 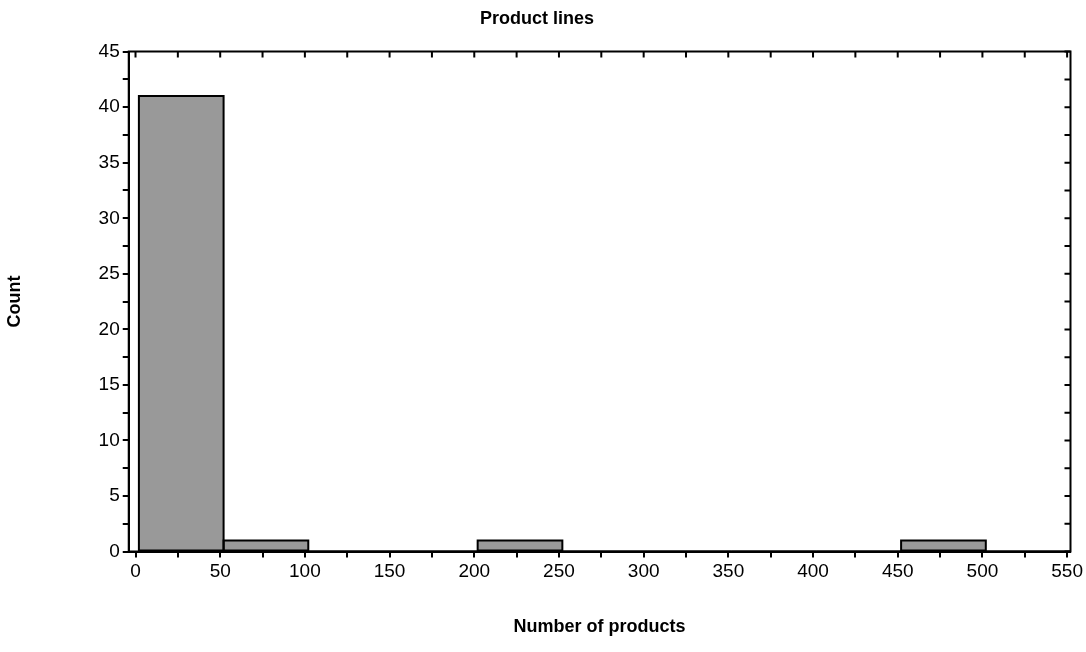 What do you see at coordinates (220, 571) in the screenshot?
I see `x-tick-label: 50` at bounding box center [220, 571].